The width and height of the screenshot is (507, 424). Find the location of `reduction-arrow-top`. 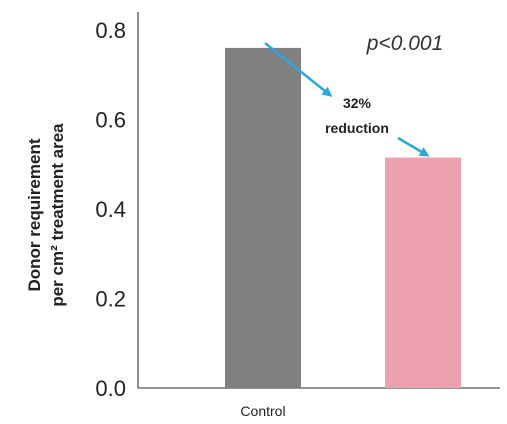

reduction-arrow-top is located at coordinates (298, 69).